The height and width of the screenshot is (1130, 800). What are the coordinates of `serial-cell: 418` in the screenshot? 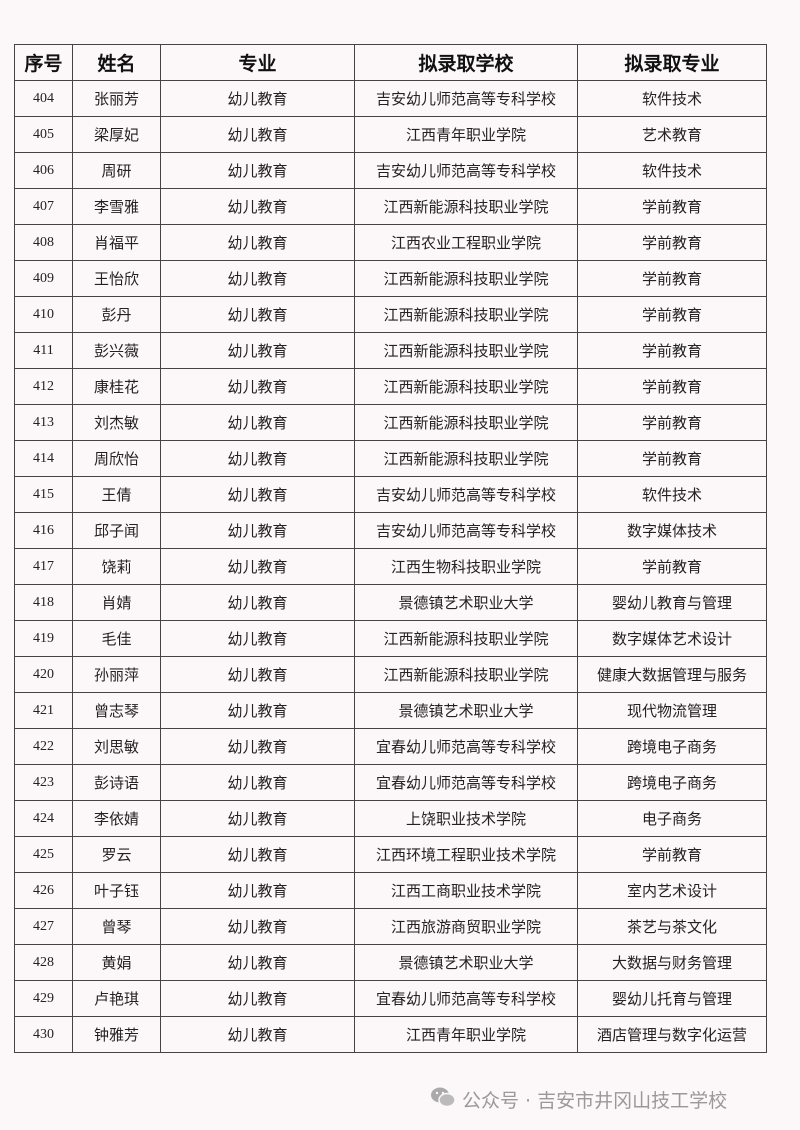 It's located at (43, 602).